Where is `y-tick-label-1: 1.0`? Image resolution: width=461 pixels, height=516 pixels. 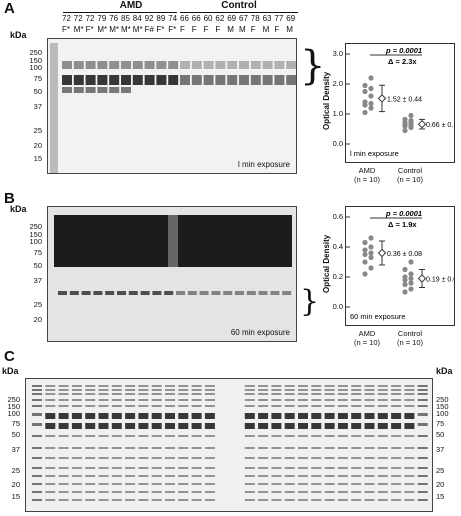 y-tick-label-1: 1.0 is located at coordinates (337, 113).